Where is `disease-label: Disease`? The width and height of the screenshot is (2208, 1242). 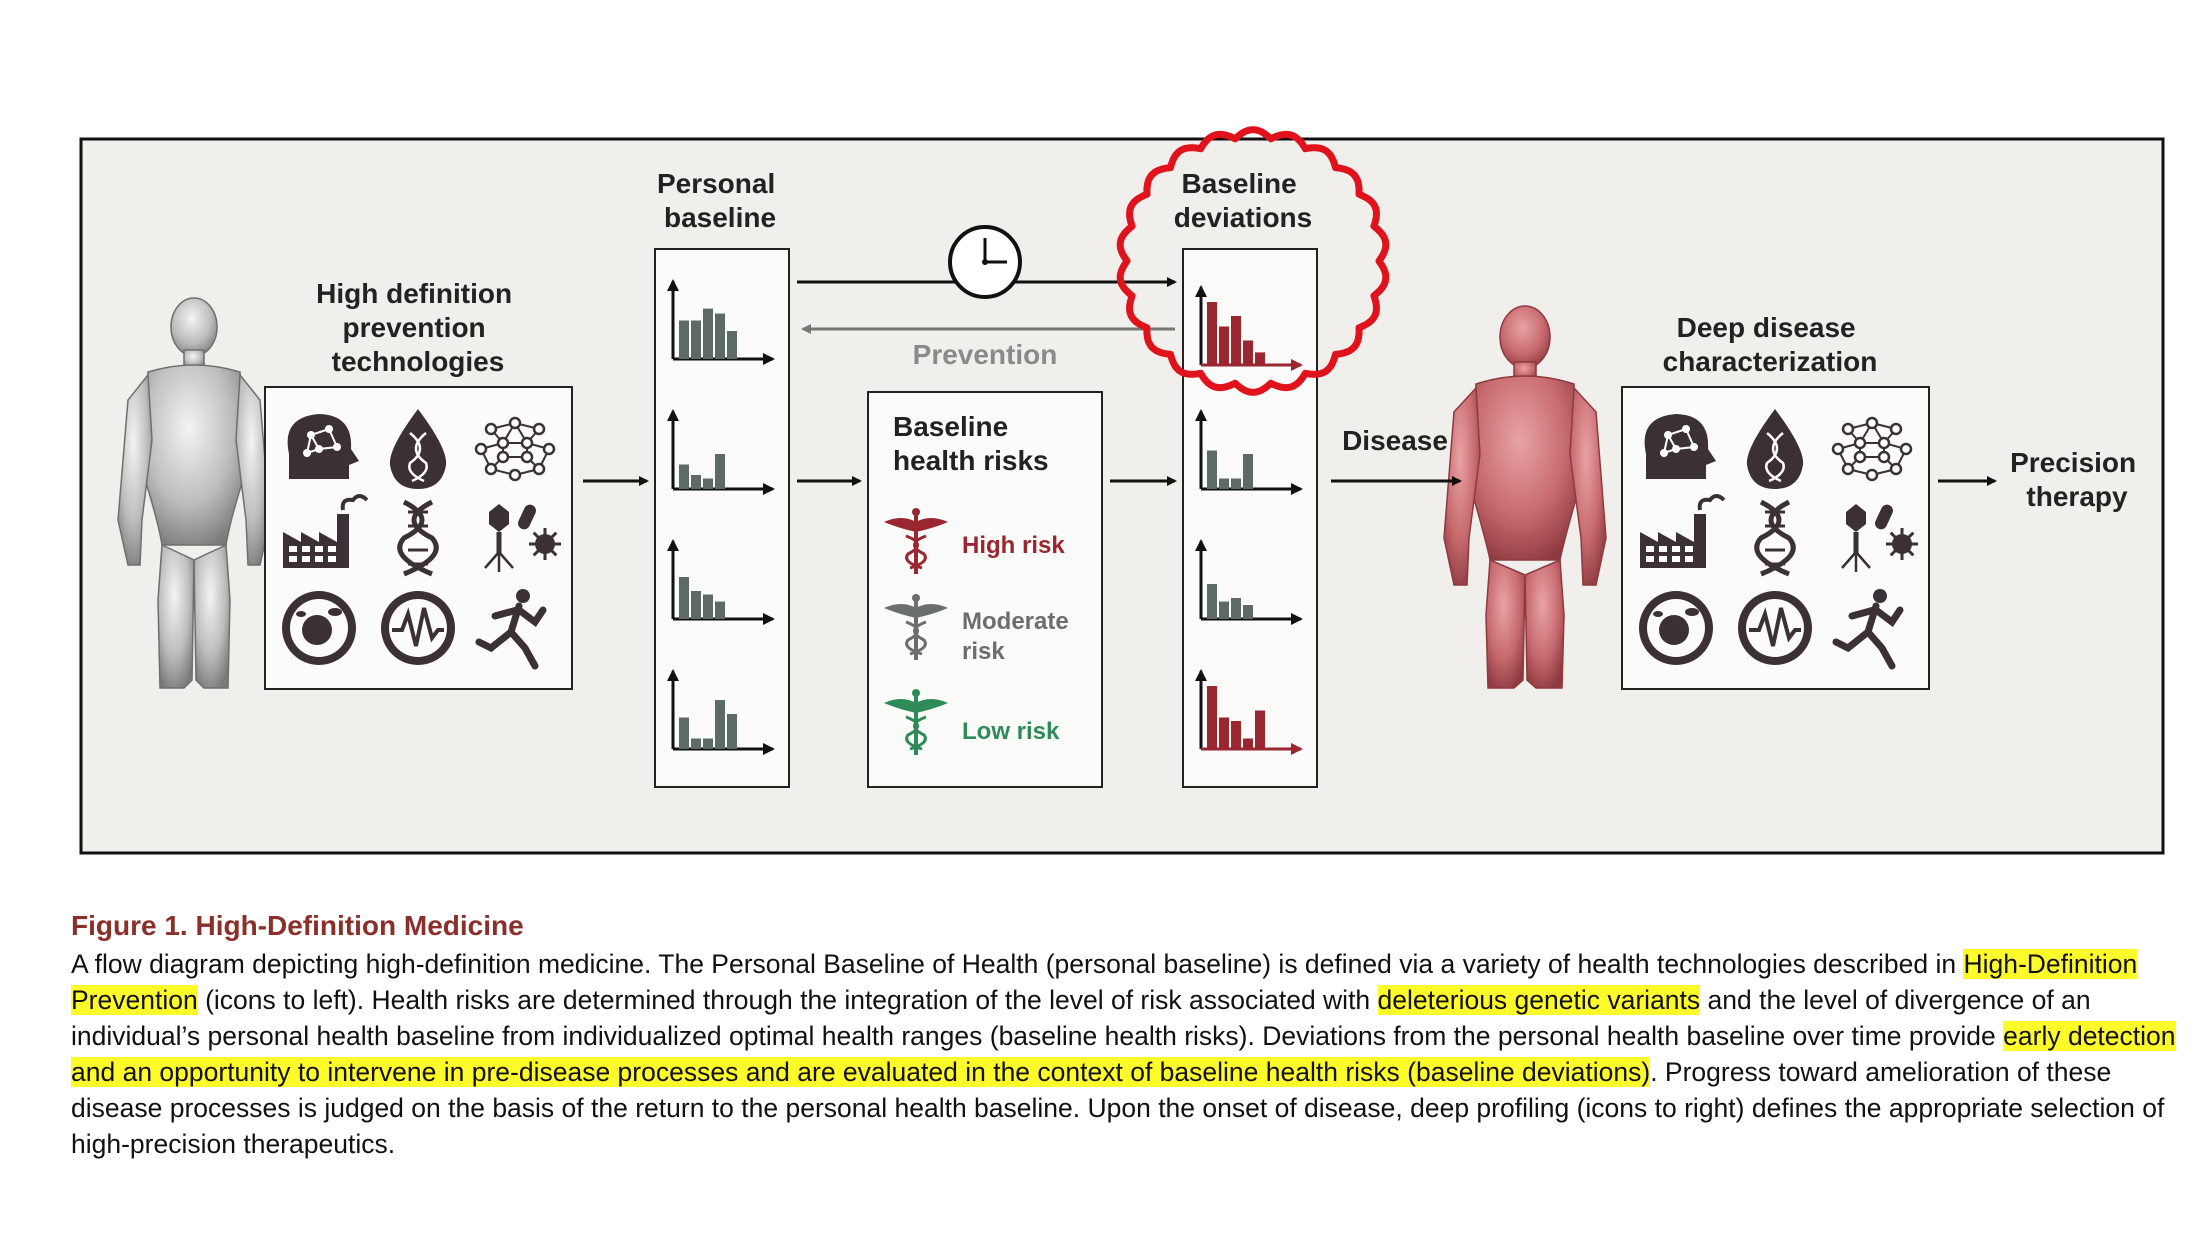 disease-label: Disease is located at coordinates (1395, 440).